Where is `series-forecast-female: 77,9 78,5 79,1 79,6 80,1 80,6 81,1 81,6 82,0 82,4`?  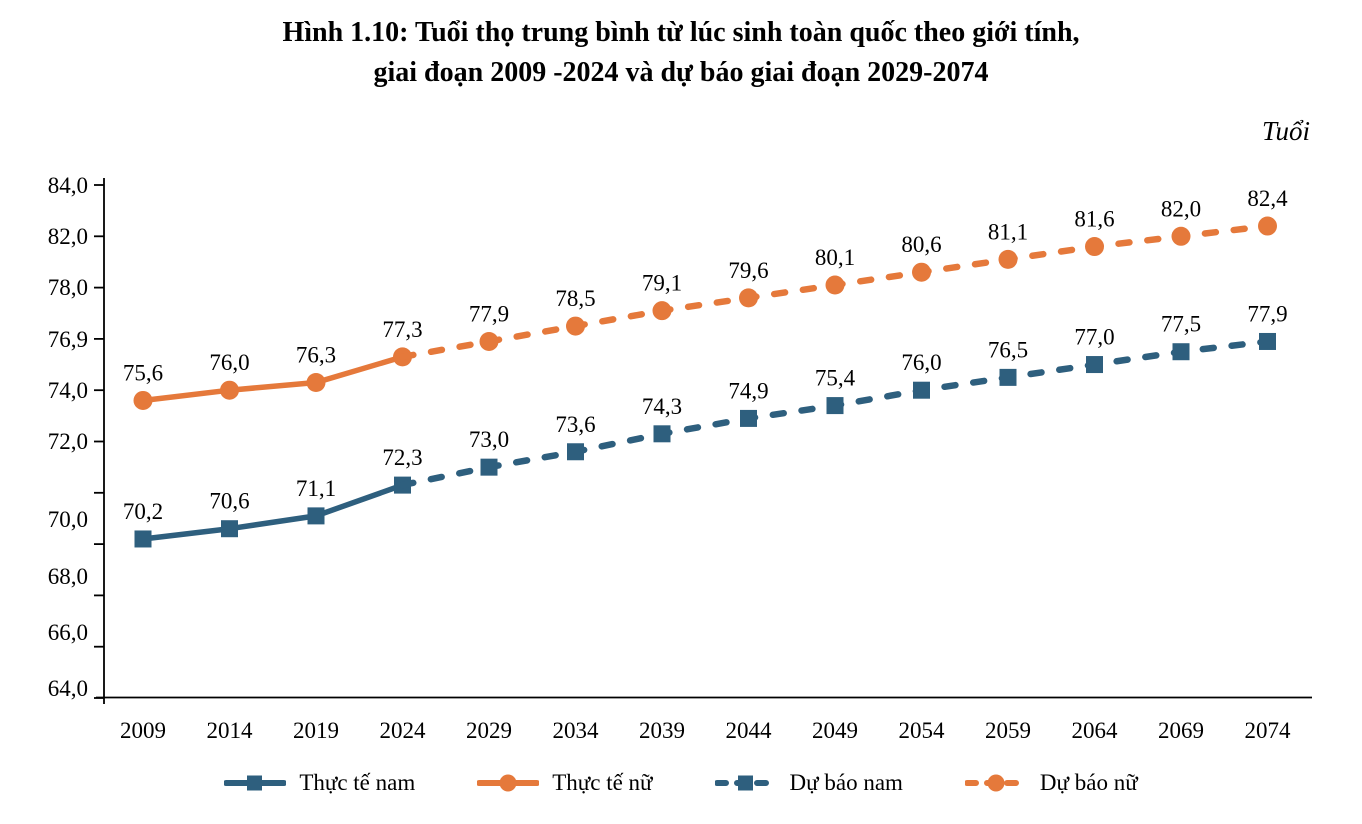
series-forecast-female: 77,9 78,5 79,1 79,6 80,1 80,6 81,1 81,6 82,0 82,4 is located at coordinates (843, 273).